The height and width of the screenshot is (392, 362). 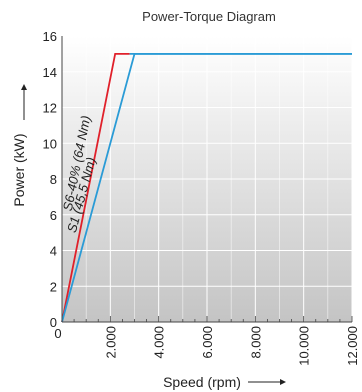 I want to click on y-tick-label: 14, so click(x=50, y=72).